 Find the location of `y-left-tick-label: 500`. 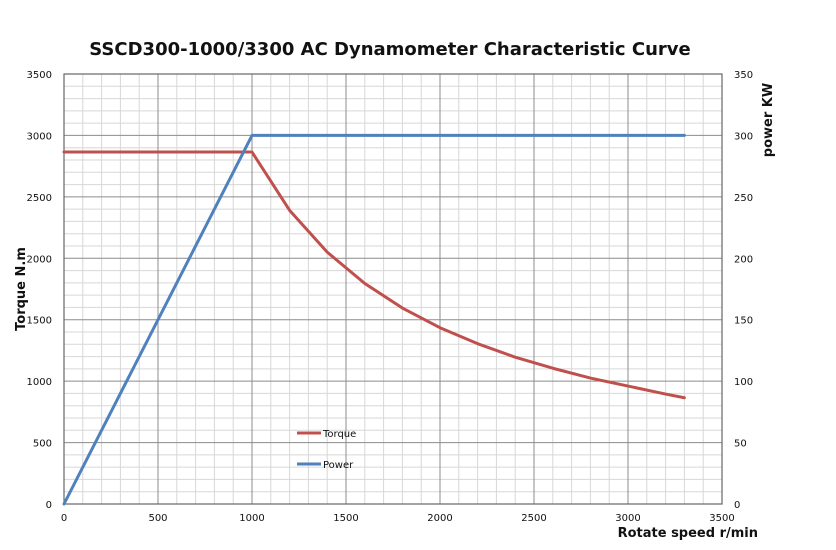

y-left-tick-label: 500 is located at coordinates (42, 444).